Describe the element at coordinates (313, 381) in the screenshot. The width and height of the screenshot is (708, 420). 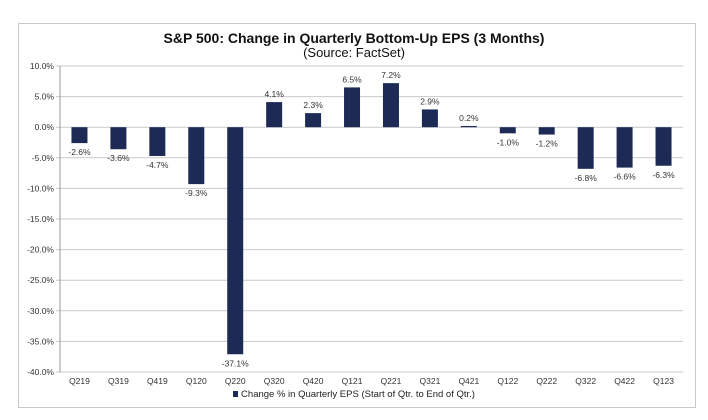
I see `x-tick-label: Q420` at that location.